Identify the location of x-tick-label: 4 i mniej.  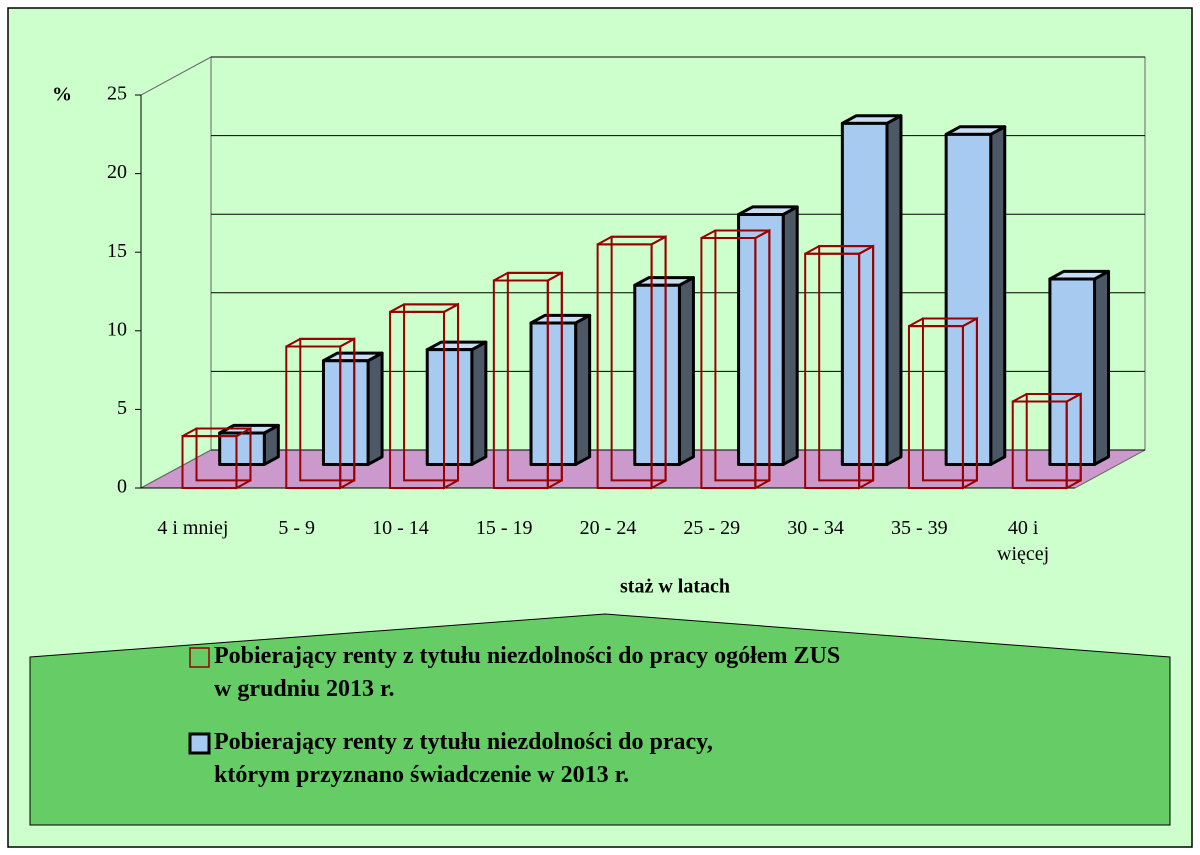
(193, 528).